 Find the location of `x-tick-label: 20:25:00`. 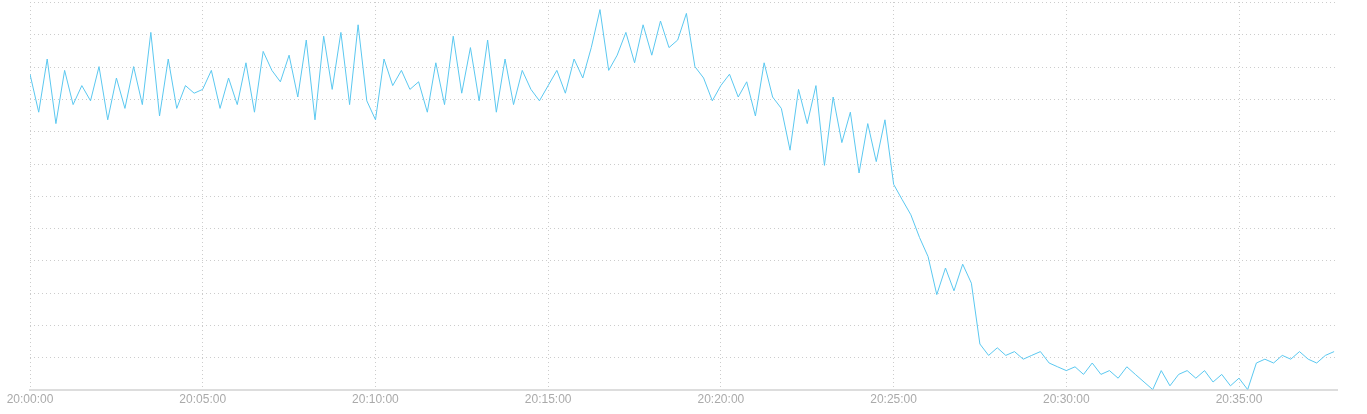

x-tick-label: 20:25:00 is located at coordinates (894, 399).